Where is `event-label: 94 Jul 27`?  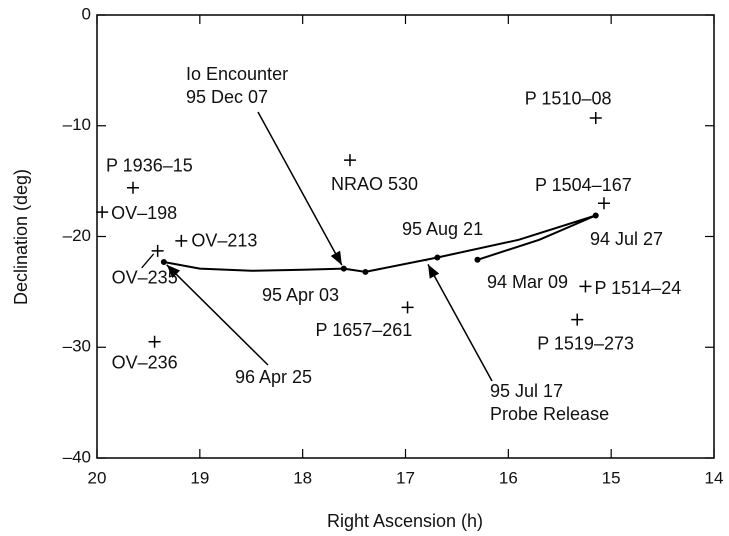
event-label: 94 Jul 27 is located at coordinates (626, 239).